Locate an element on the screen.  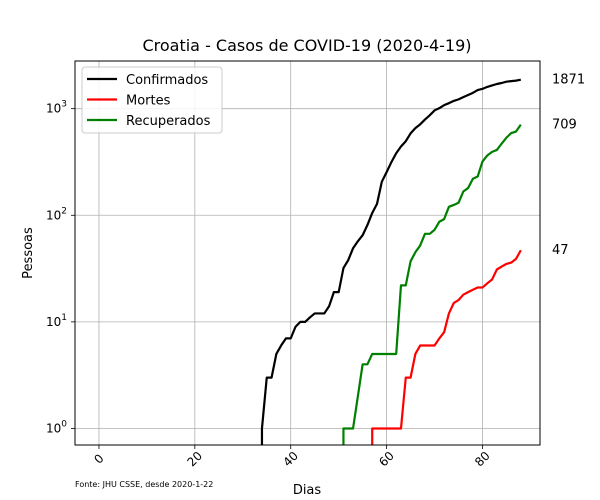
chart-title: Croatia - Casos de COVID-19 (2020-4-19) is located at coordinates (306, 45).